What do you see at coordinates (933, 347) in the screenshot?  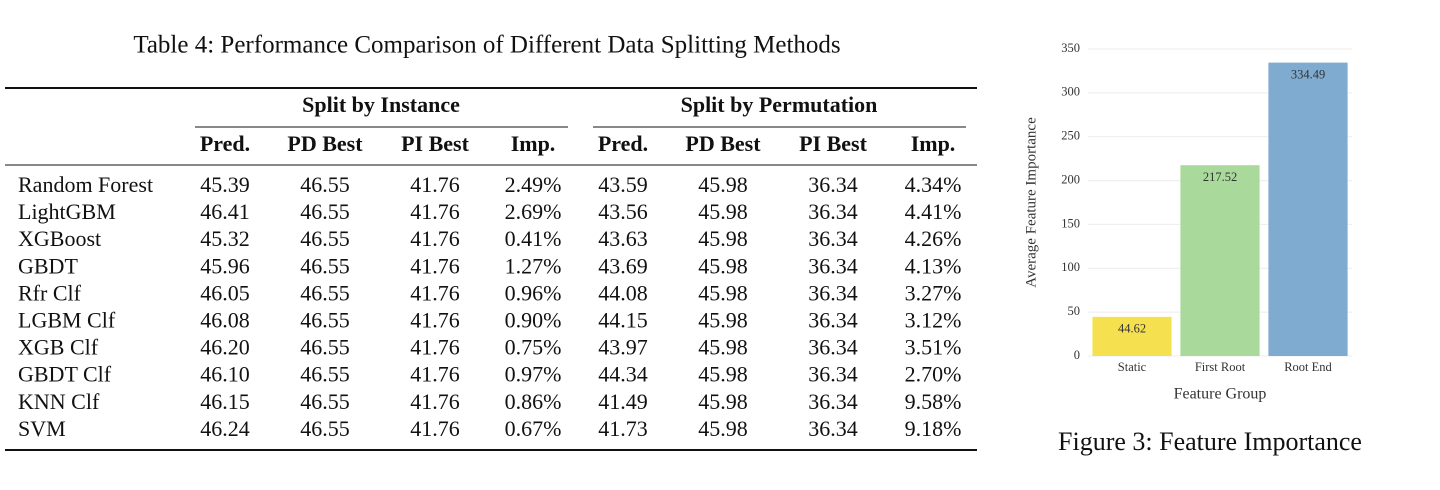 I see `table-cell: 3.51%` at bounding box center [933, 347].